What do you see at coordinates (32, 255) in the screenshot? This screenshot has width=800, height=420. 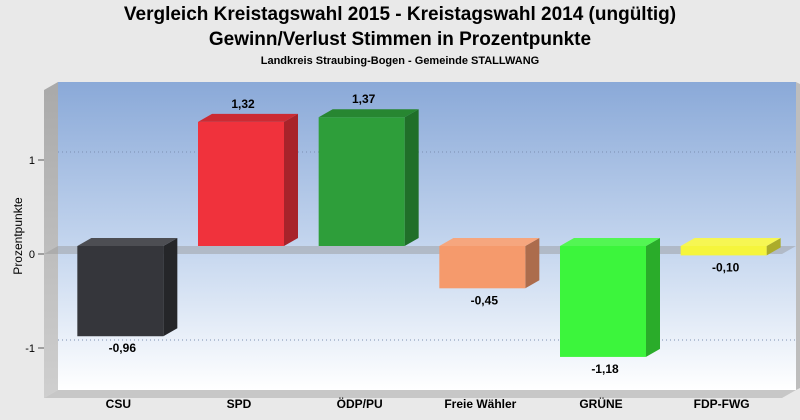 I see `y-tick-label: 0` at bounding box center [32, 255].